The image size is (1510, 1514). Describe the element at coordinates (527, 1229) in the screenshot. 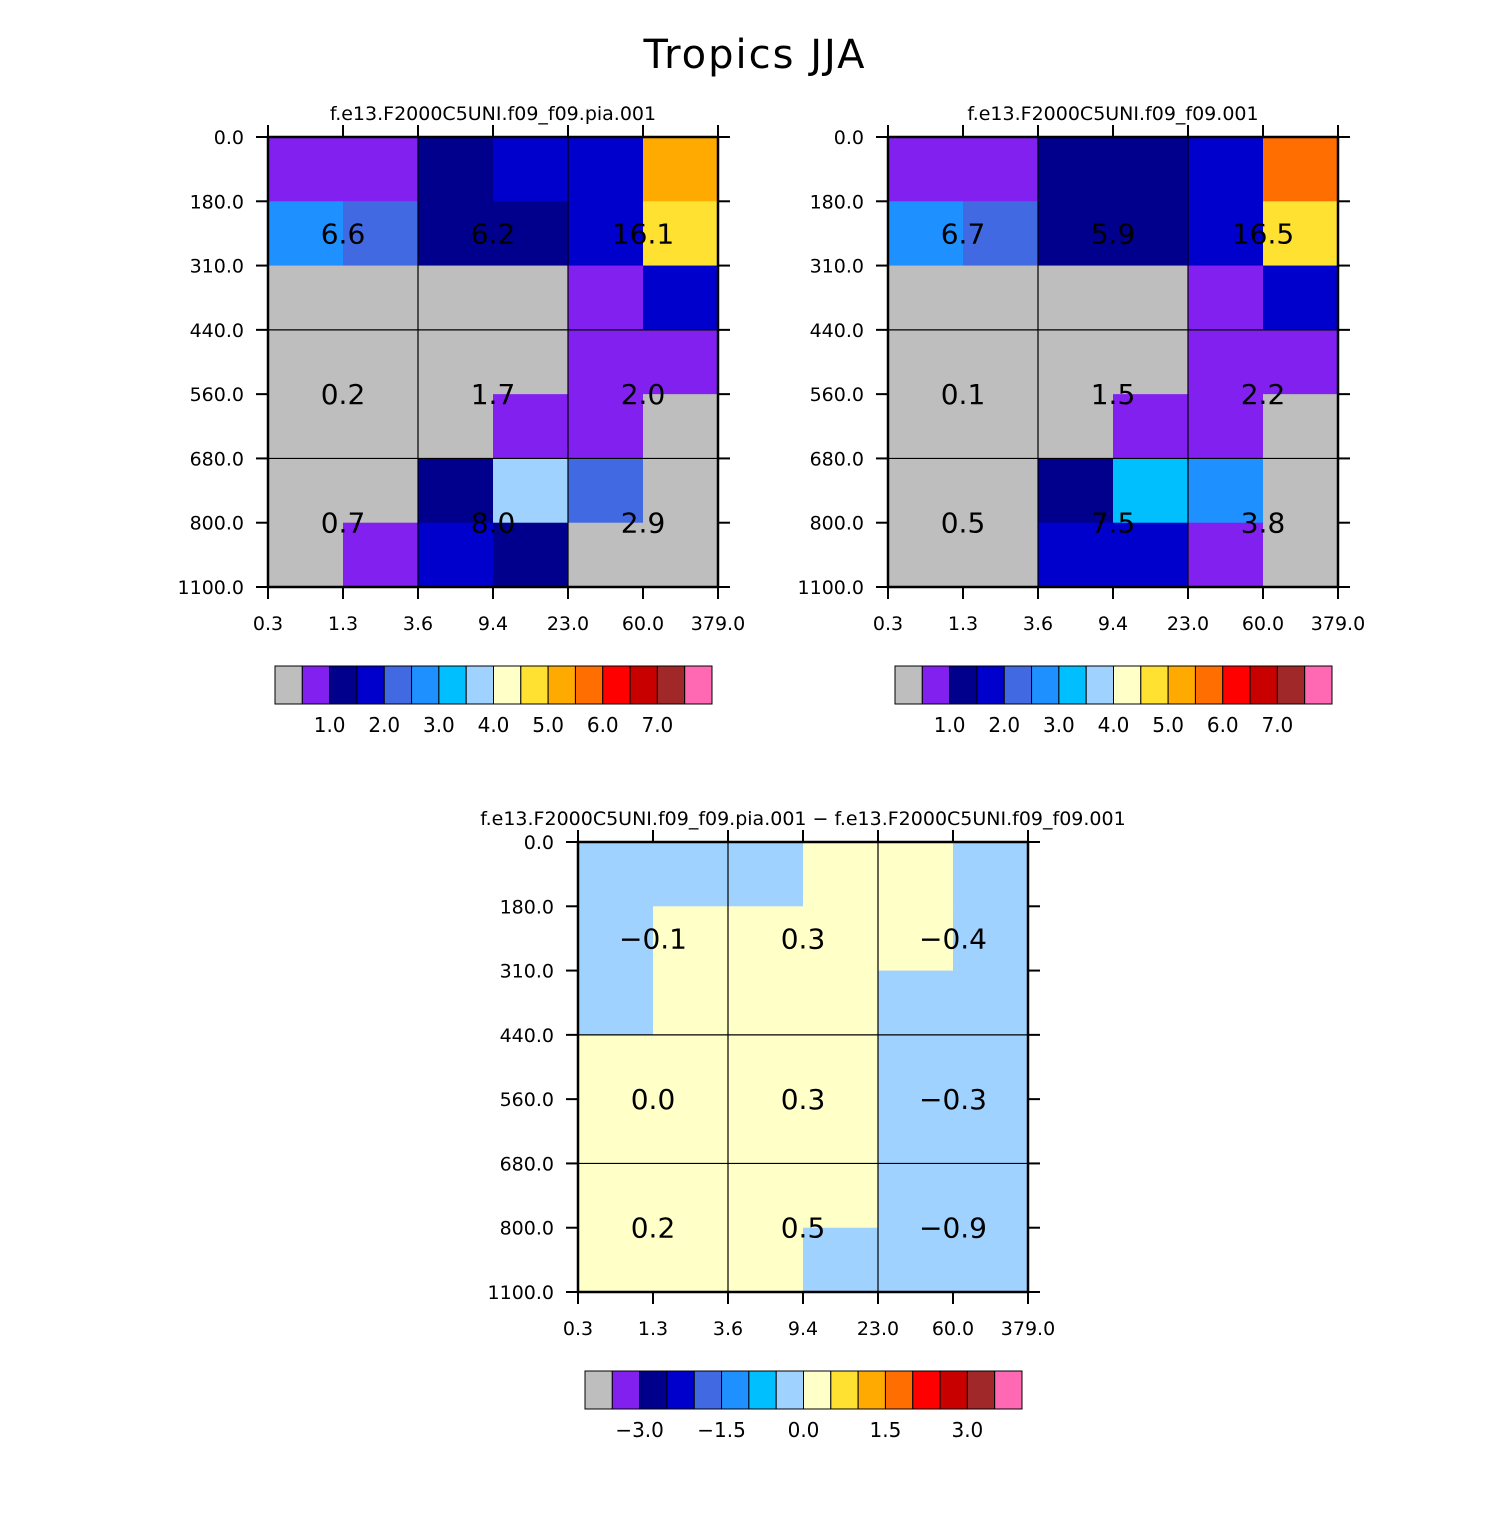

I see `y-tick-label: 800.0` at that location.